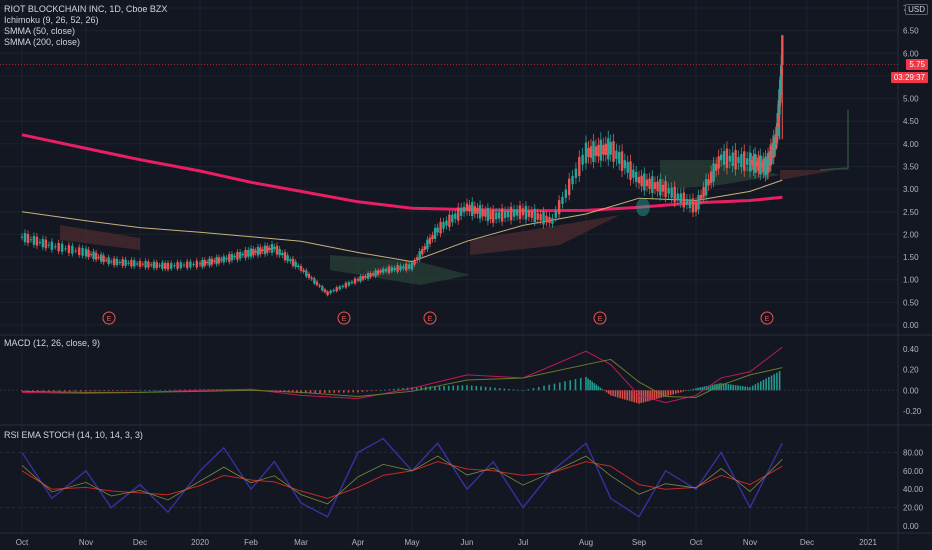 The height and width of the screenshot is (550, 932). Describe the element at coordinates (639, 542) in the screenshot. I see `time-axis-tick: Sep` at that location.